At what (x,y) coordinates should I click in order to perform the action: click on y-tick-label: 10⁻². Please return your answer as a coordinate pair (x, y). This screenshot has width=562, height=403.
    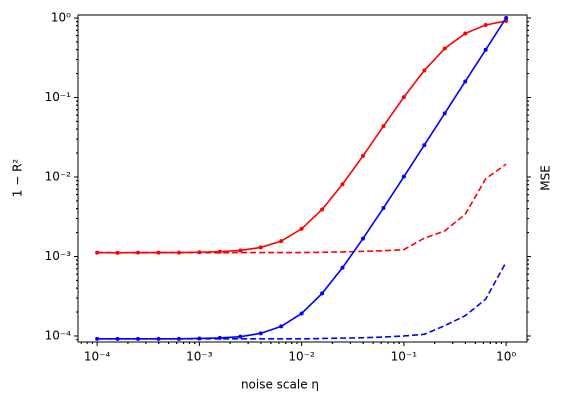
    Looking at the image, I should click on (58, 176).